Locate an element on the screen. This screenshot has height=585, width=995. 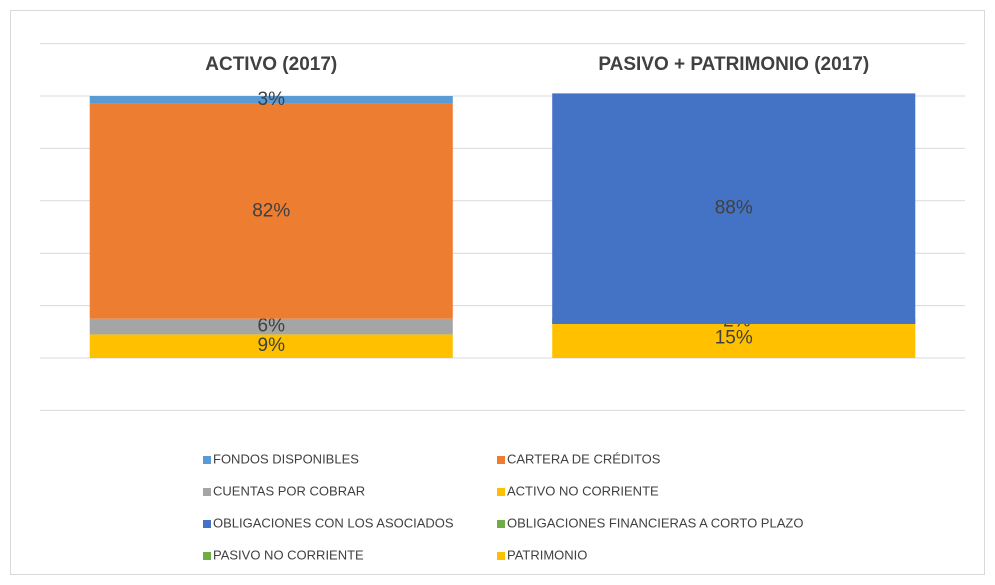
data-label: 88% is located at coordinates (734, 208).